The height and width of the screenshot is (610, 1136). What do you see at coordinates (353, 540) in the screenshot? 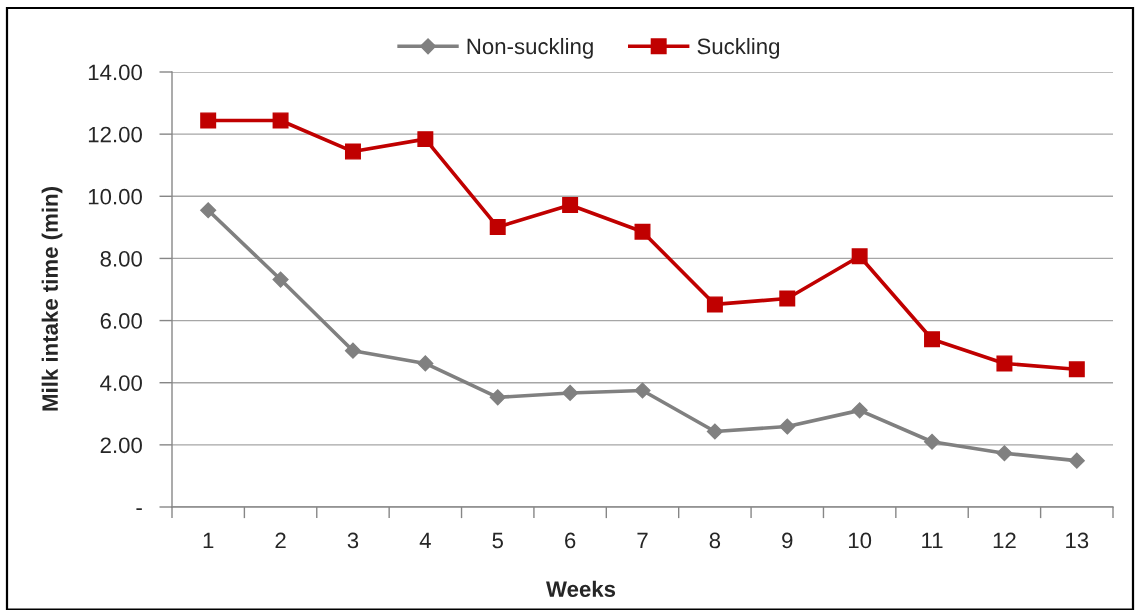
I see `x-tick-label: 3` at bounding box center [353, 540].